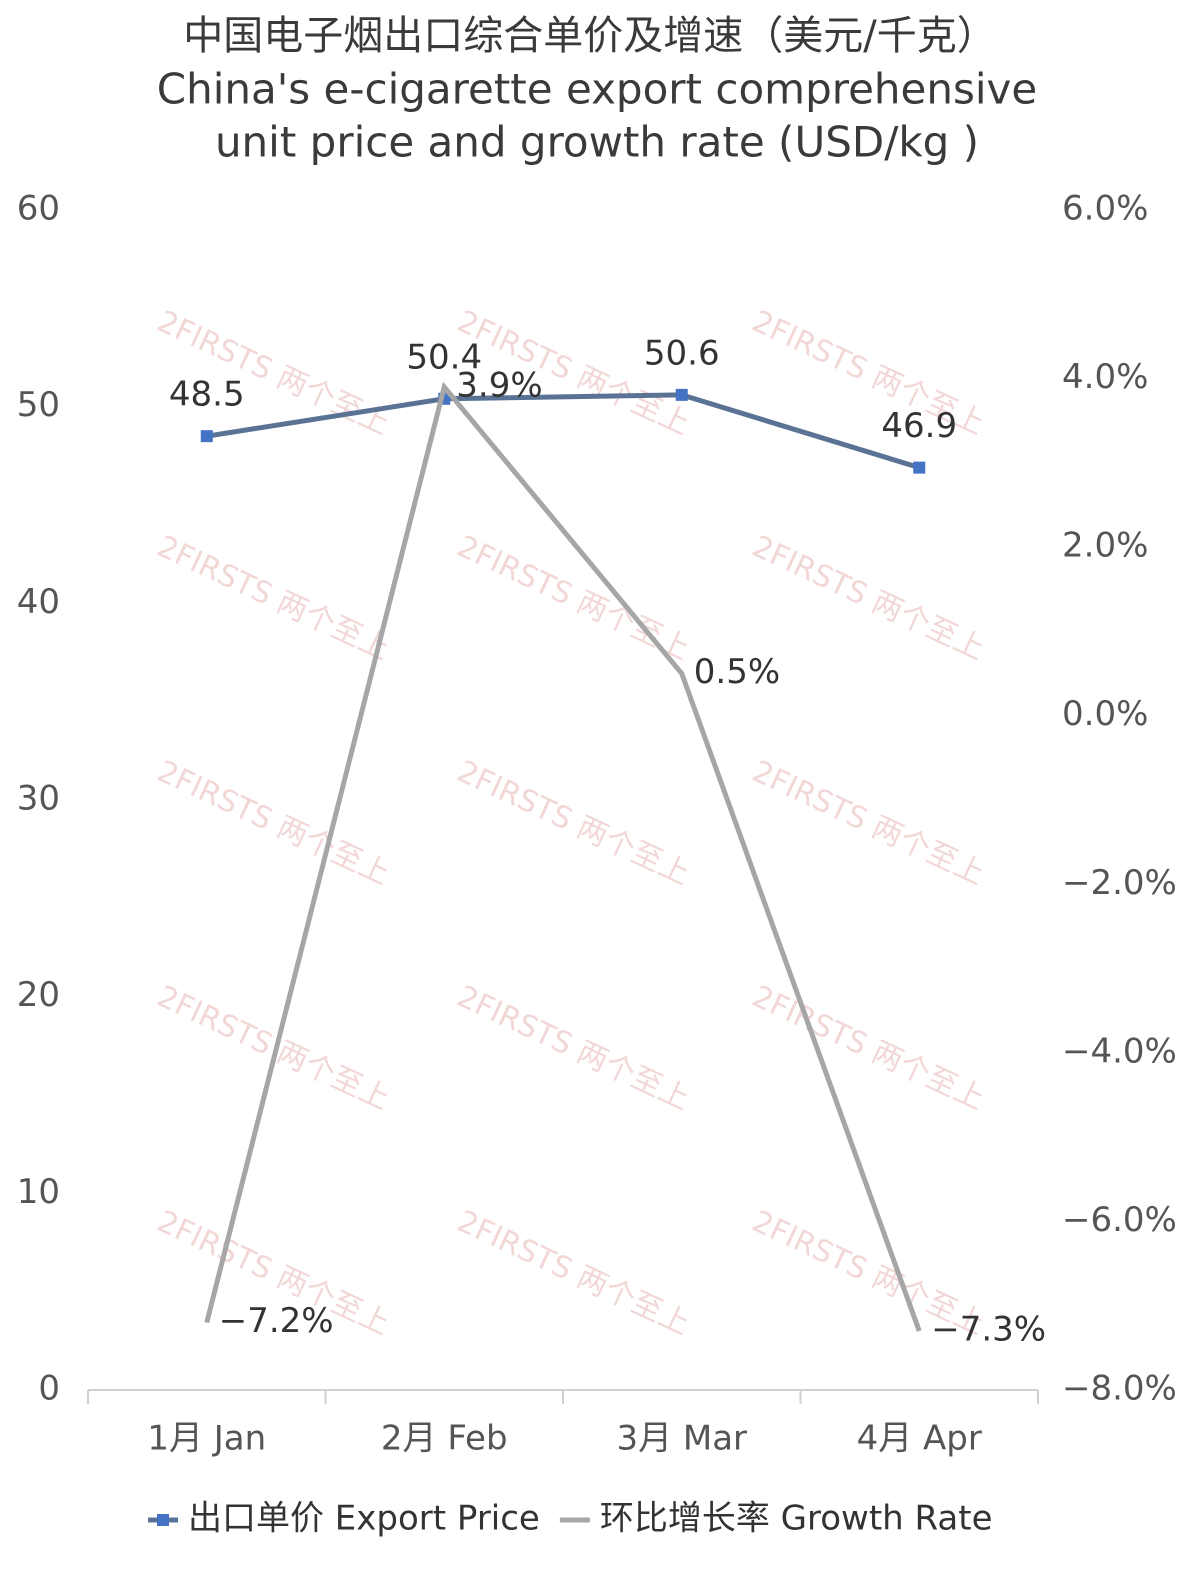  What do you see at coordinates (737, 672) in the screenshot?
I see `data-label: 0.5%` at bounding box center [737, 672].